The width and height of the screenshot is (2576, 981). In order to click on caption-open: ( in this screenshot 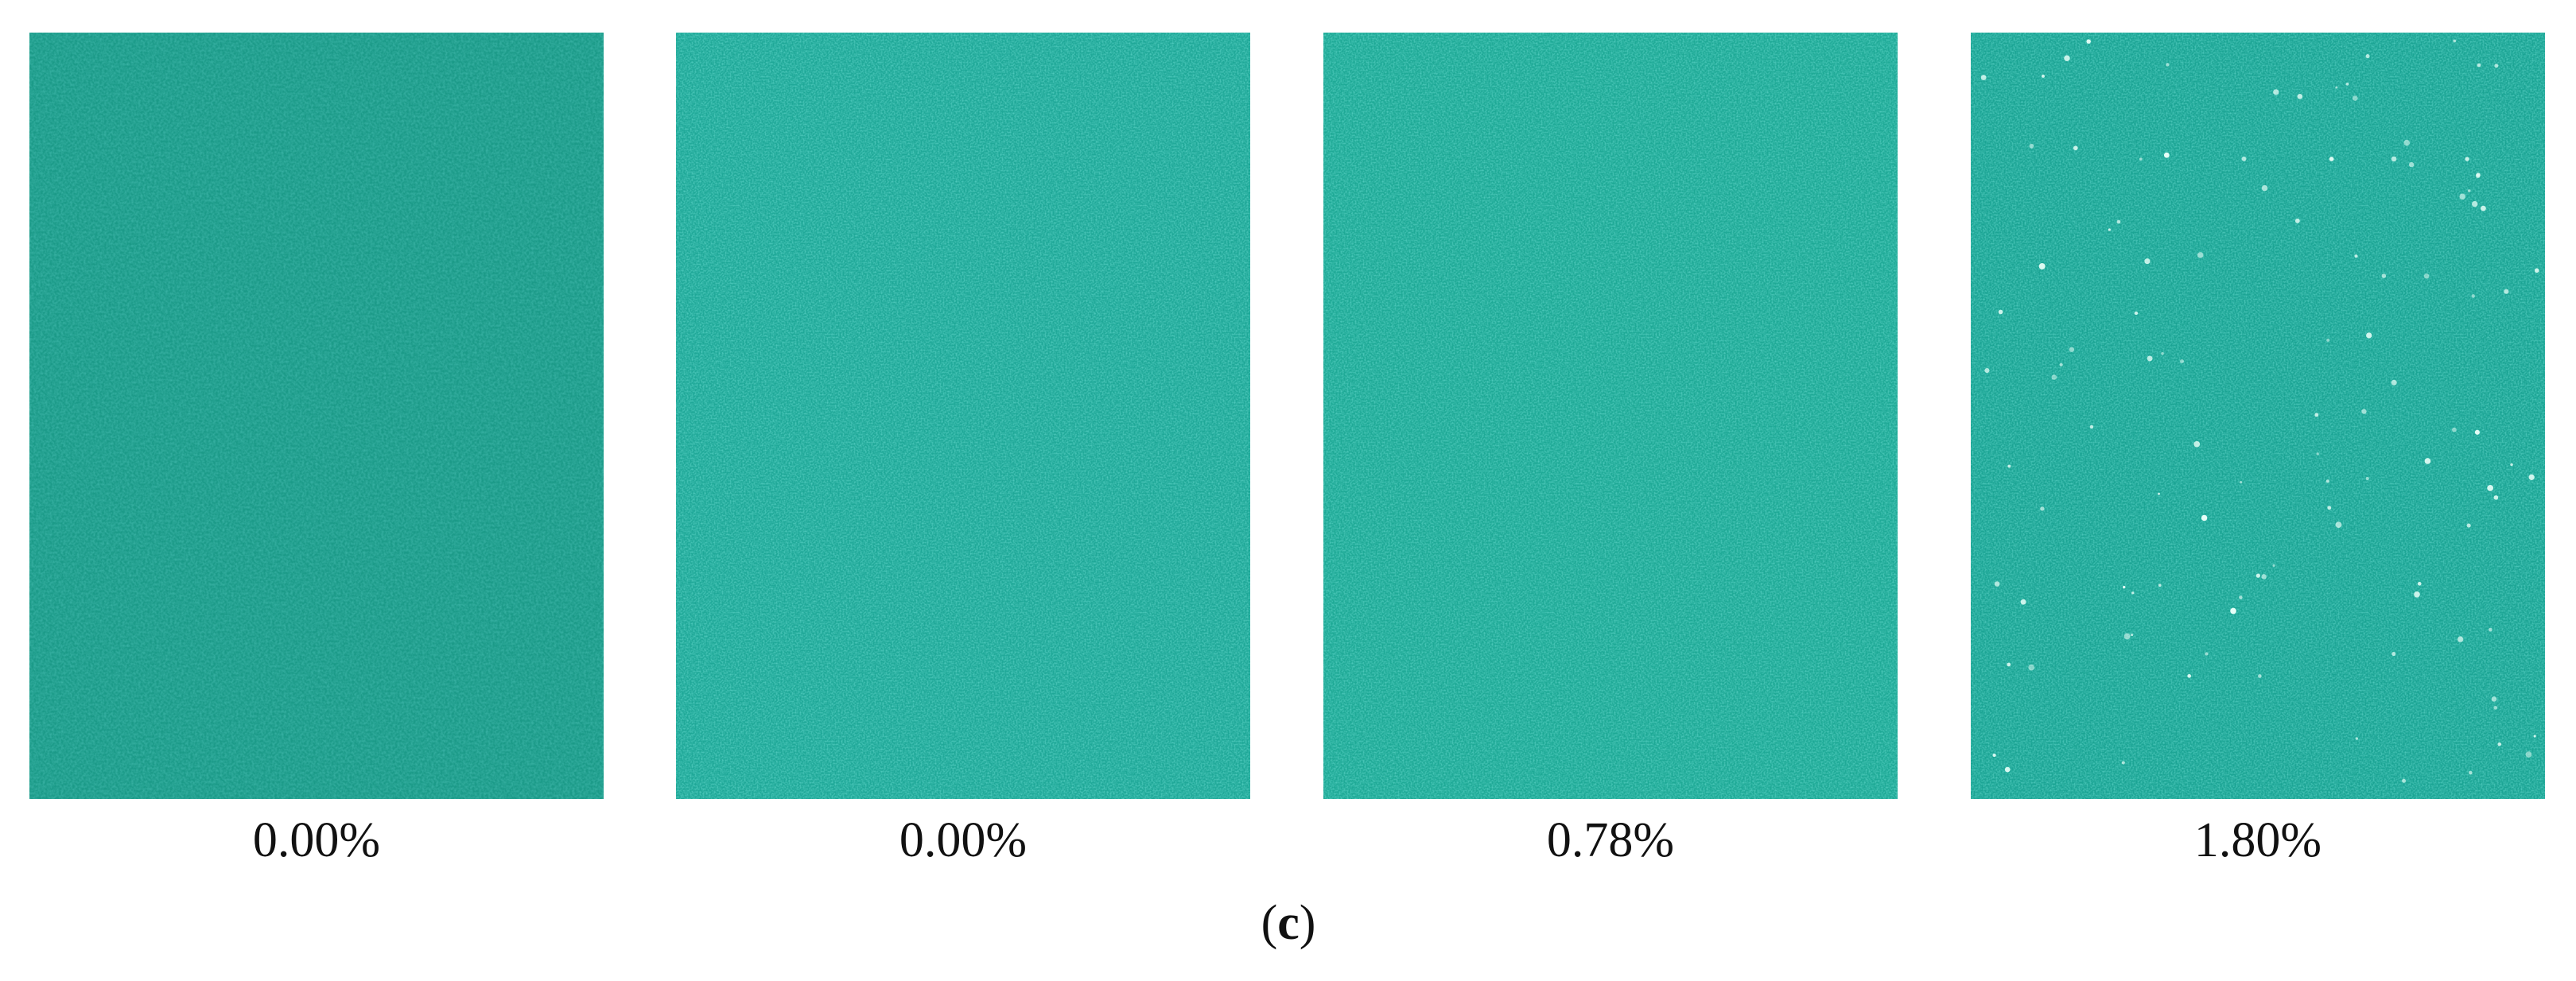, I will do `click(1269, 923)`.